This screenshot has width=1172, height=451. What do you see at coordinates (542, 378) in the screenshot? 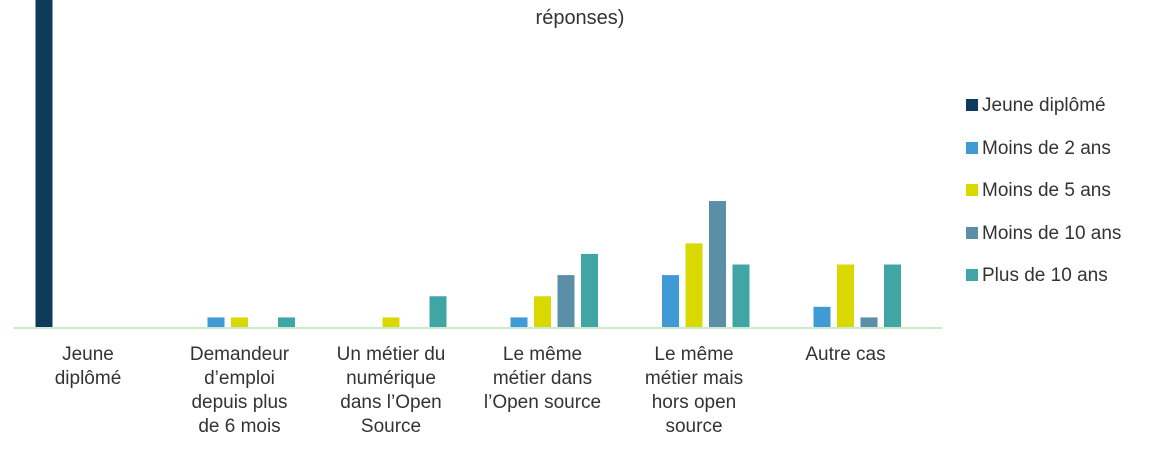
I see `x-tick-label: Le même métier dans l’Open source` at bounding box center [542, 378].